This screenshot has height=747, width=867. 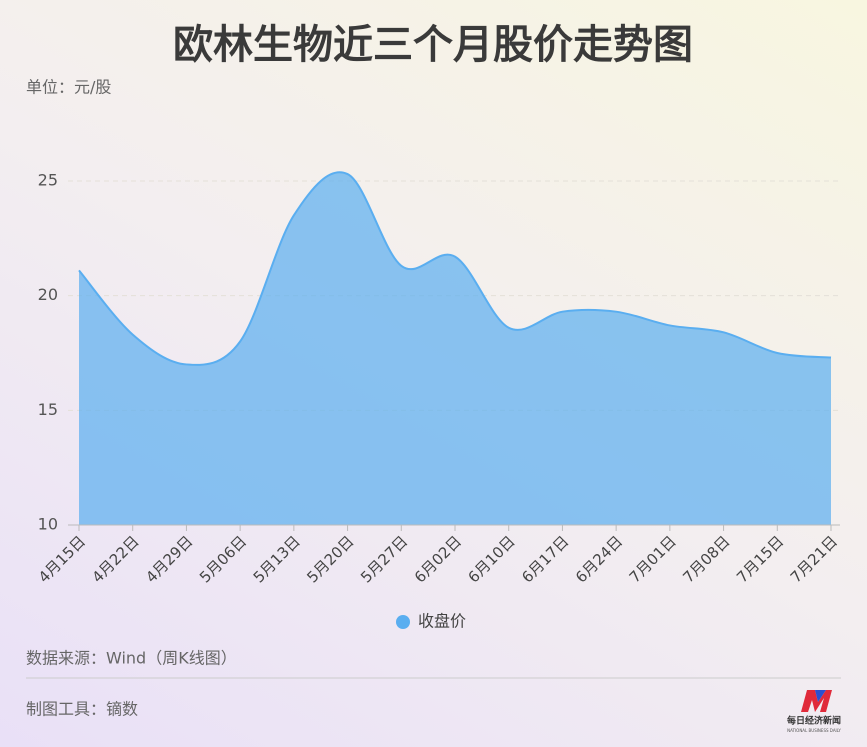 I want to click on x-tick-label: 5月27日, so click(x=384, y=559).